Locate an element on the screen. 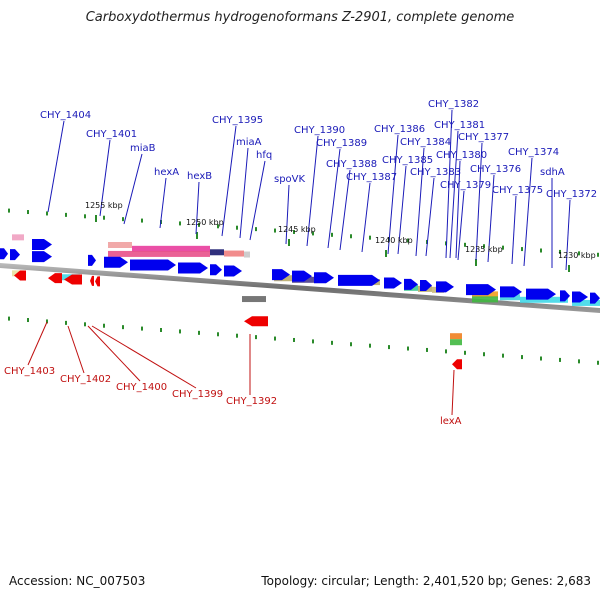  gene-label-top: CHY_1401 is located at coordinates (111, 134).